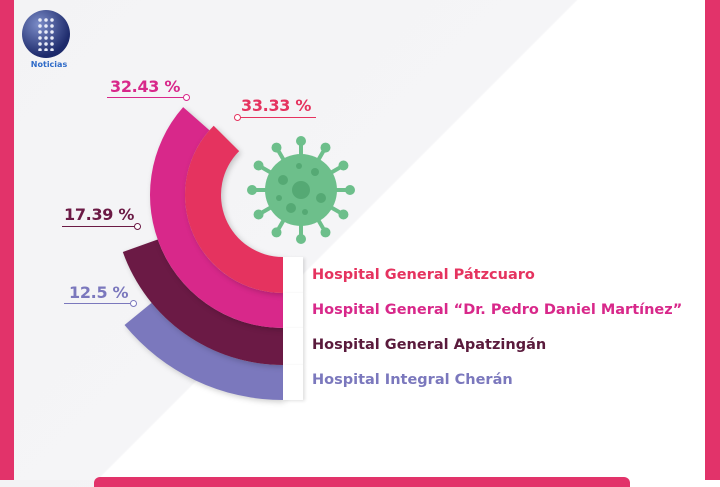 The image size is (720, 487). I want to click on right-border, so click(712, 240).